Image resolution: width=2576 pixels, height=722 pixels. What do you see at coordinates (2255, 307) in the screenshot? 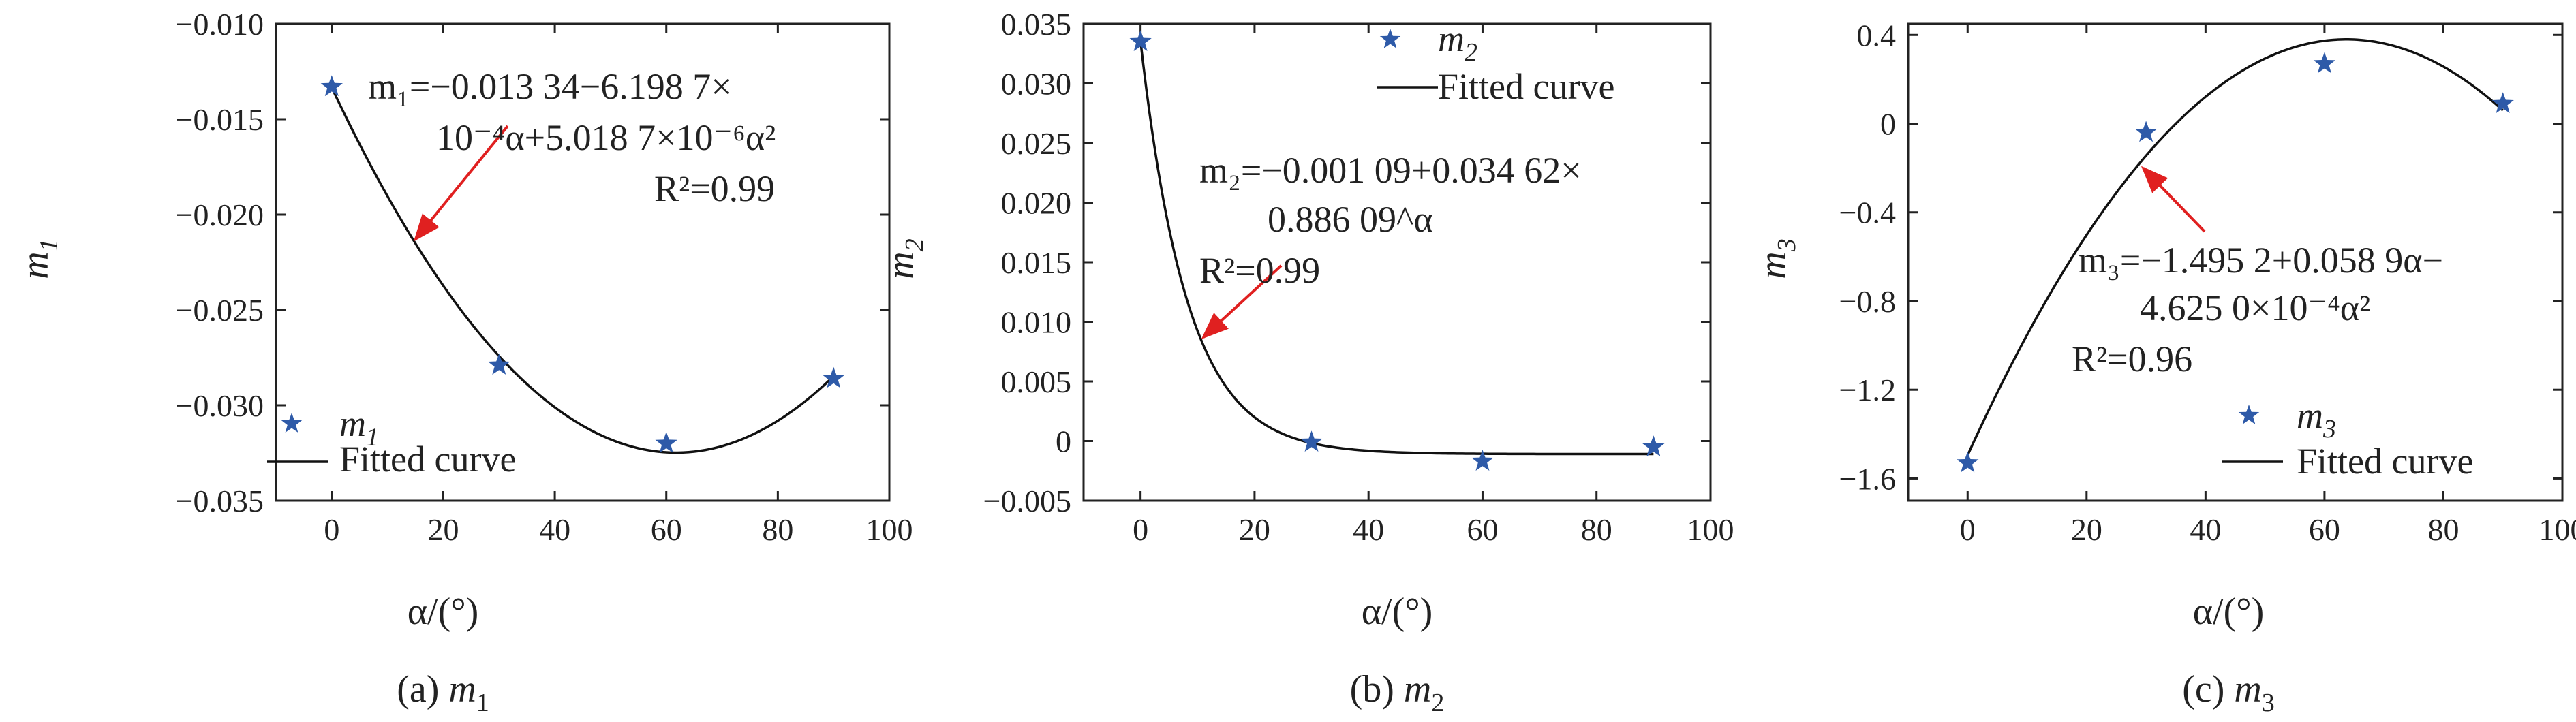
I see `fit-equation-line-2: 4.625 0×10⁻⁴α²` at bounding box center [2255, 307].